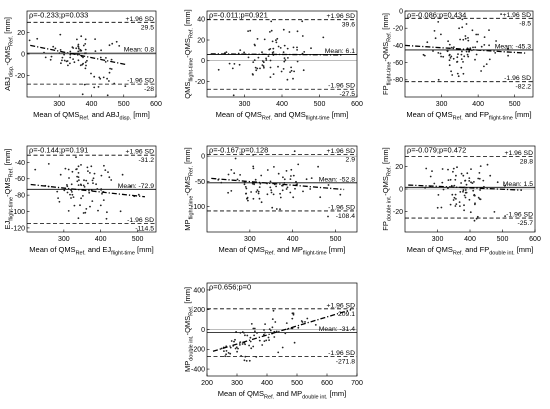 The height and width of the screenshot is (409, 550). What do you see at coordinates (238, 15) in the screenshot?
I see `correlation-stats: ρ=-0.011;p=0.921` at bounding box center [238, 15].